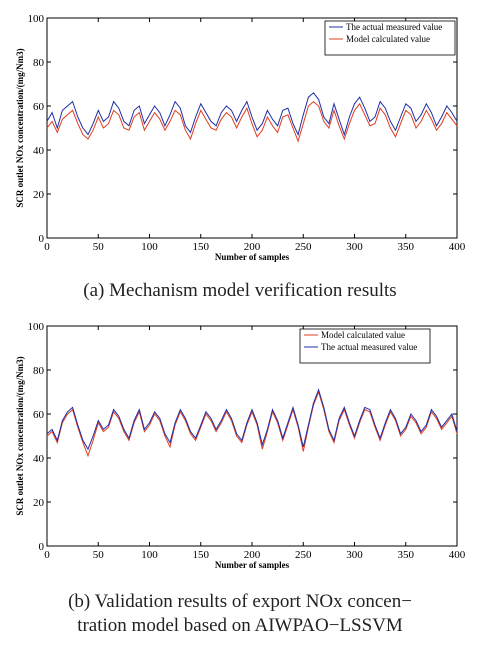 Image resolution: width=480 pixels, height=647 pixels. What do you see at coordinates (36, 19) in the screenshot?
I see `chart-a-y-tick-label: 100` at bounding box center [36, 19].